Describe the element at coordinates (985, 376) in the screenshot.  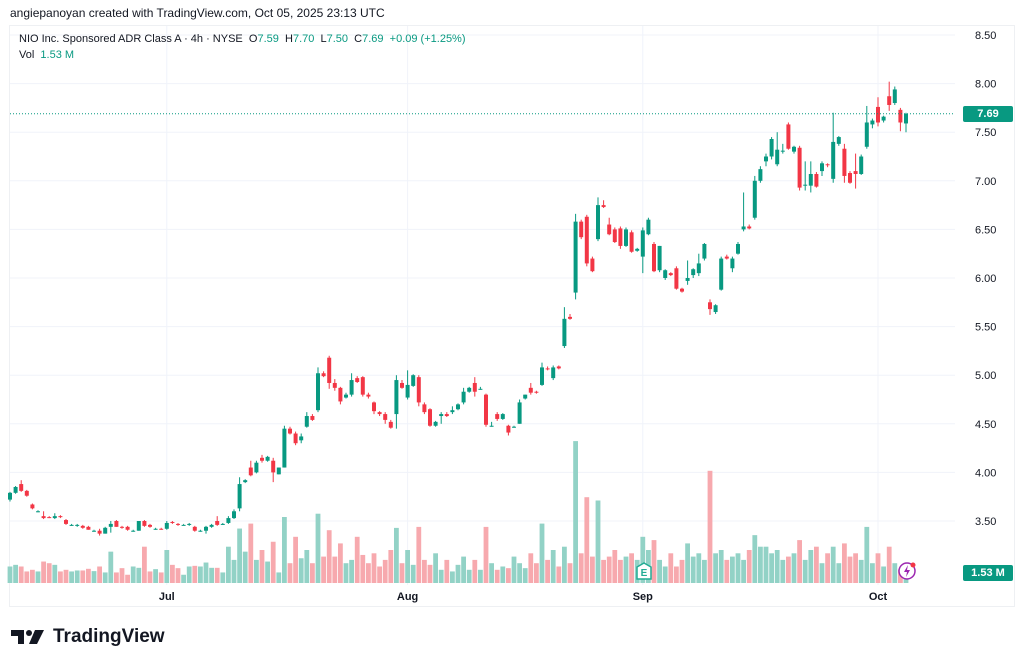
I see `price-tick-label: 5.00` at that location.